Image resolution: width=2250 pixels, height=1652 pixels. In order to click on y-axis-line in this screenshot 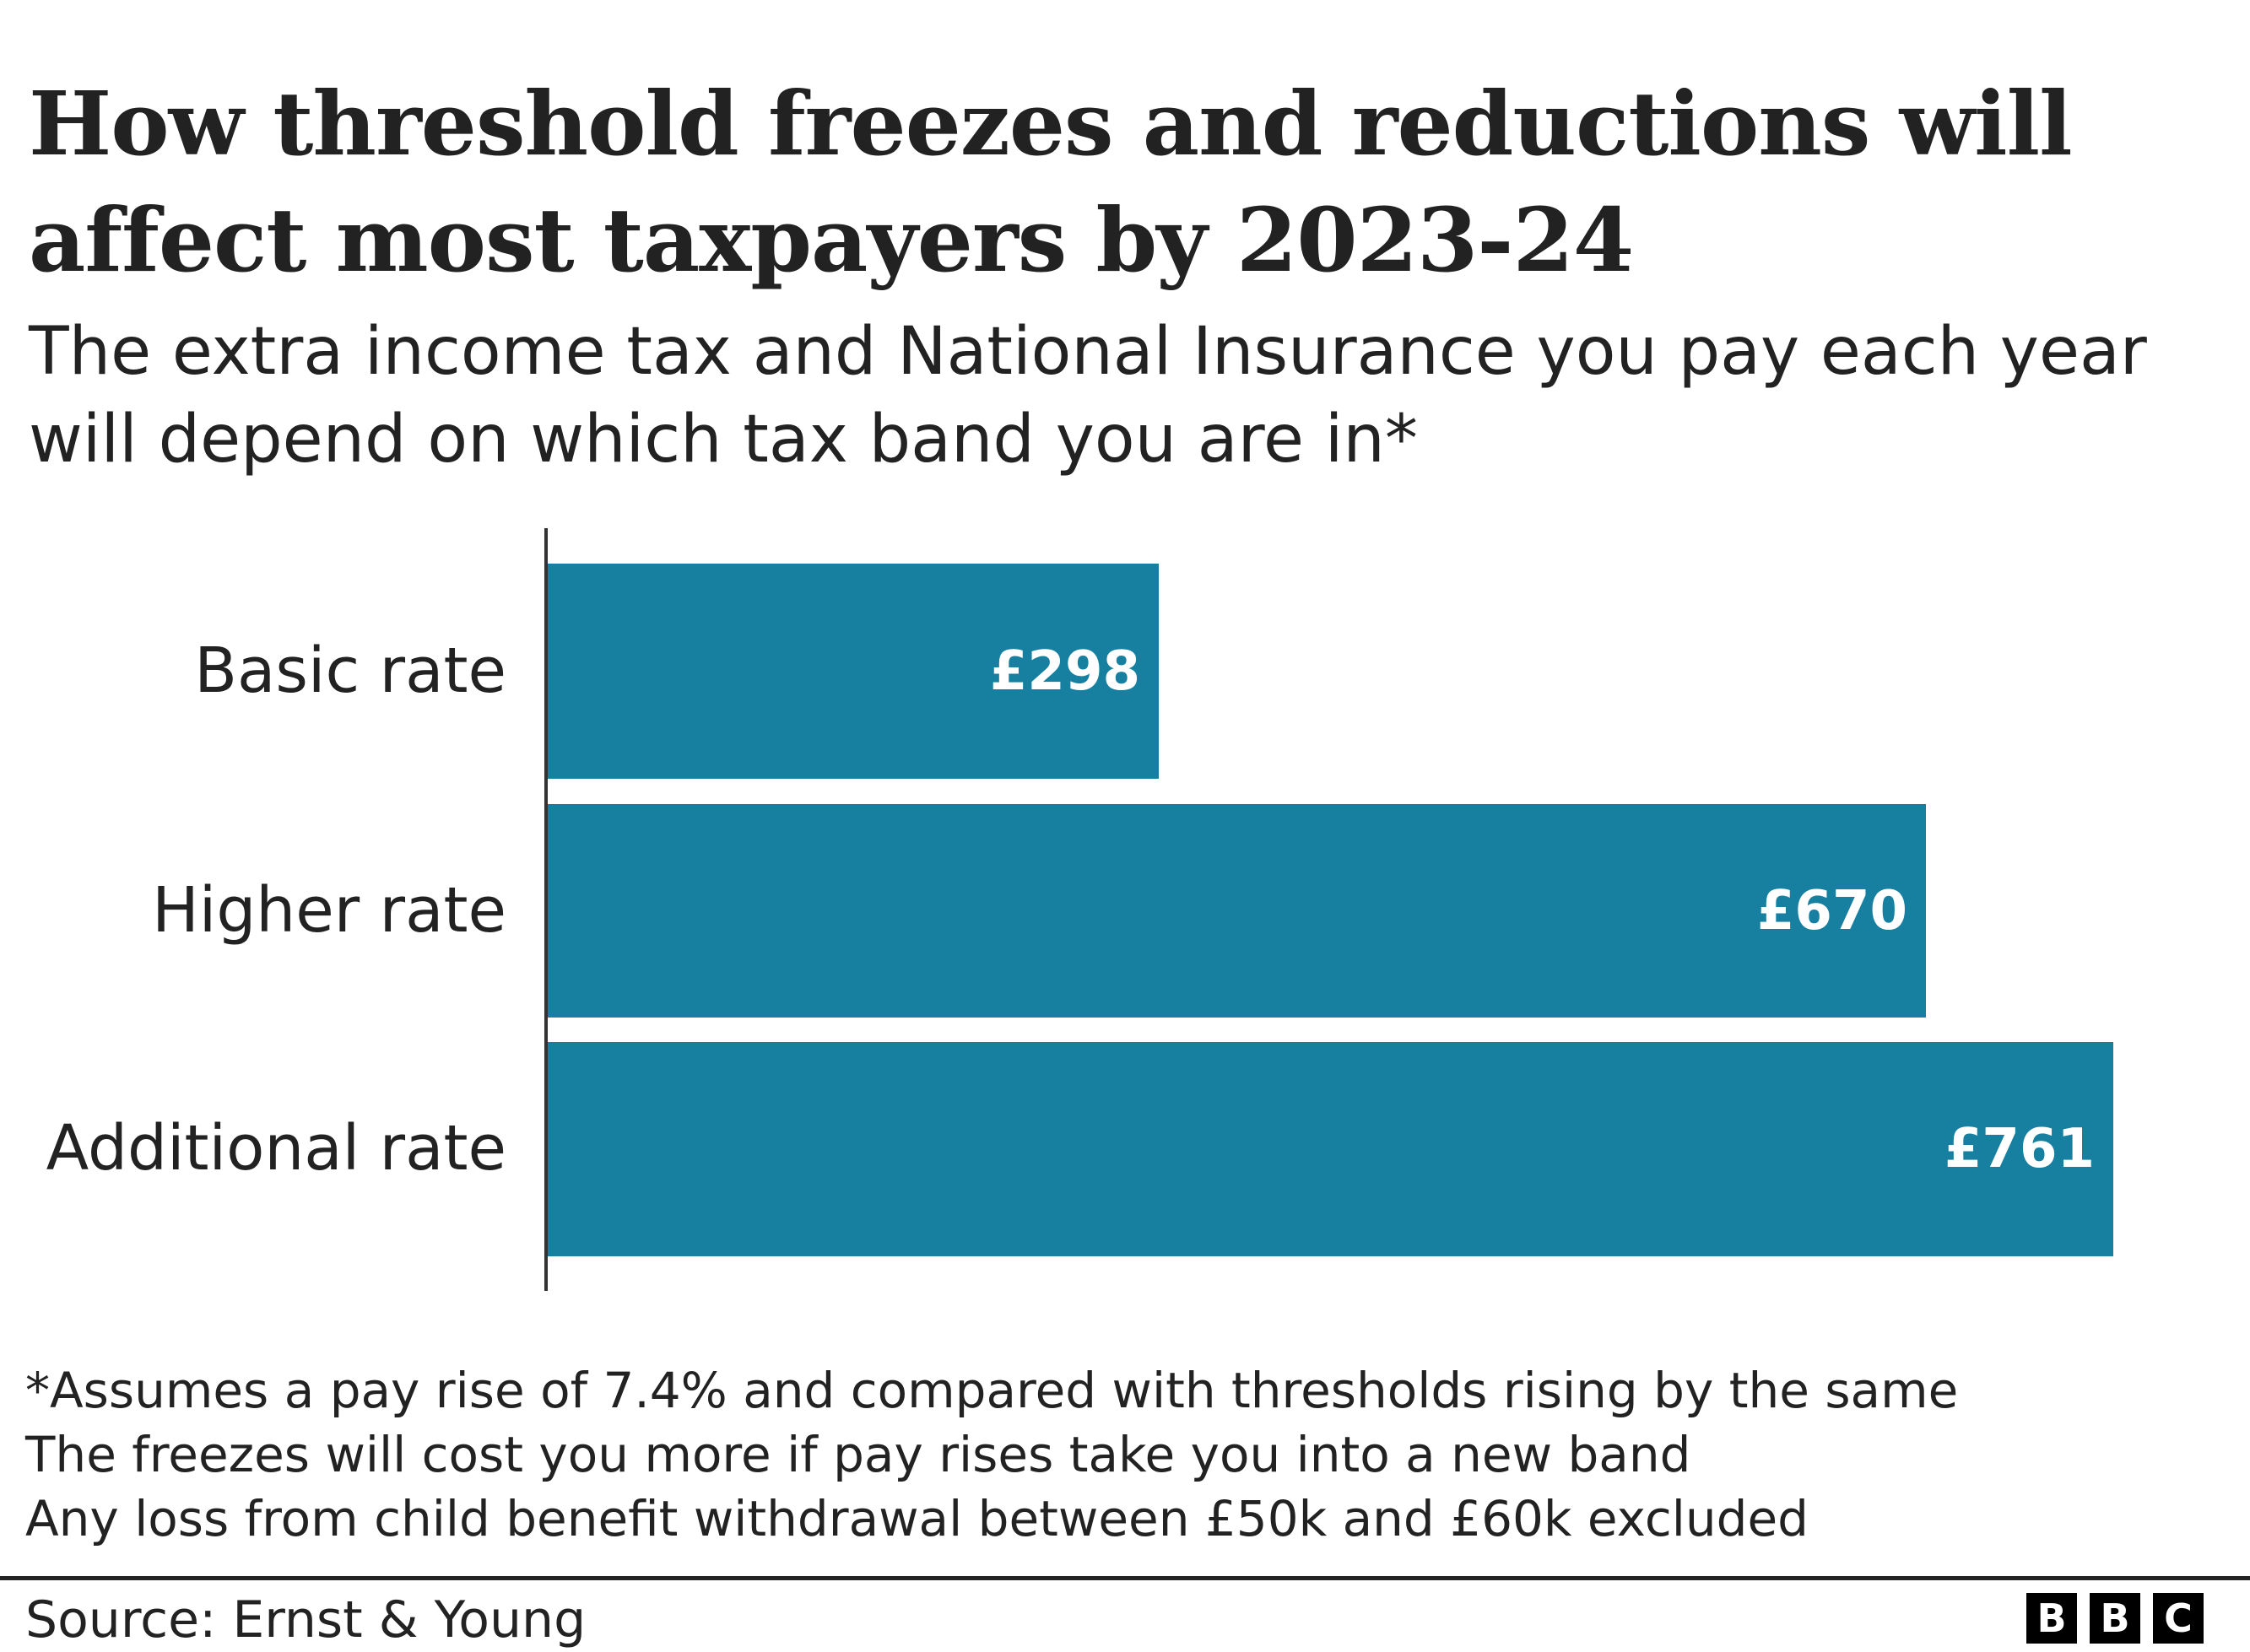, I will do `click(546, 909)`.